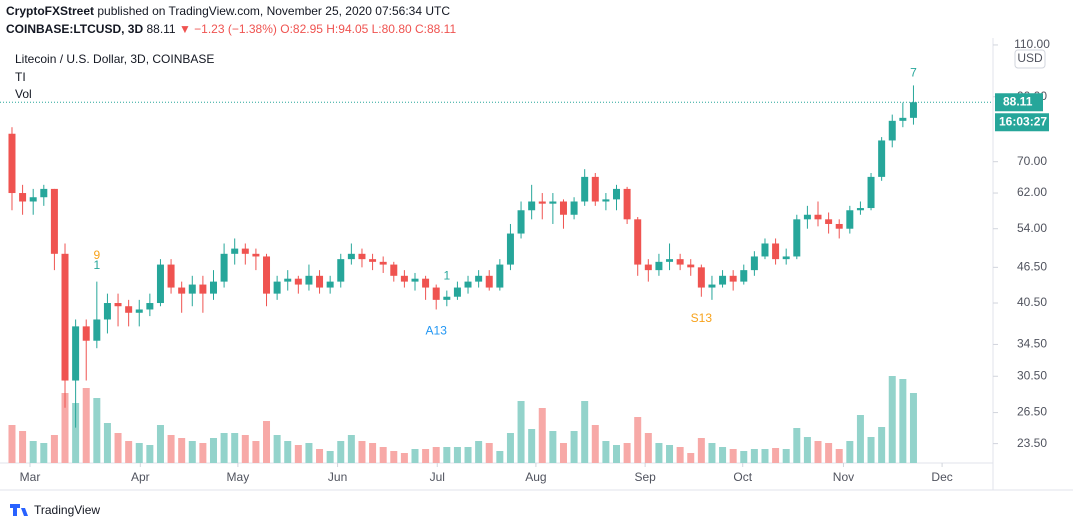 The image size is (1073, 529). Describe the element at coordinates (368, 29) in the screenshot. I see `ohlc: O:82.95 H:94.05 L:80.80 C:88.11` at that location.